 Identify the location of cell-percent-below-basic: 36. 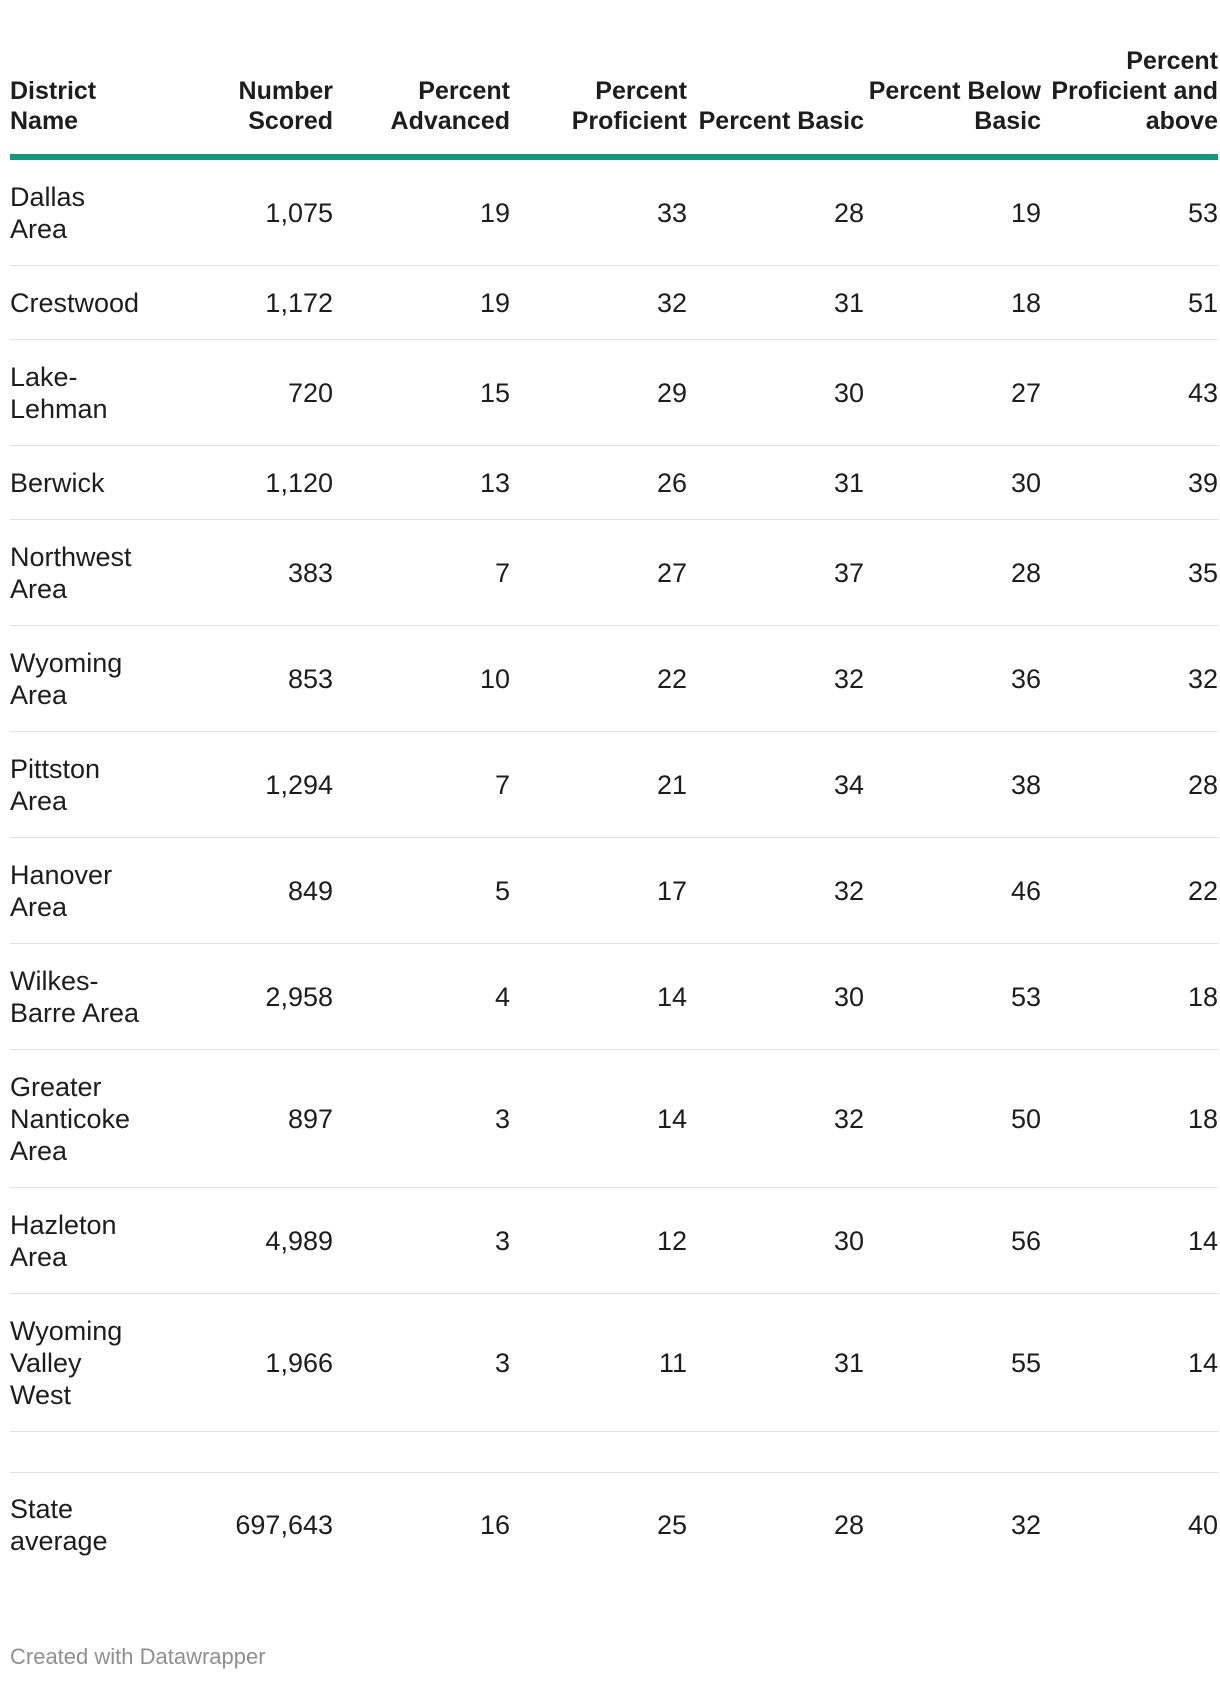
(952, 678).